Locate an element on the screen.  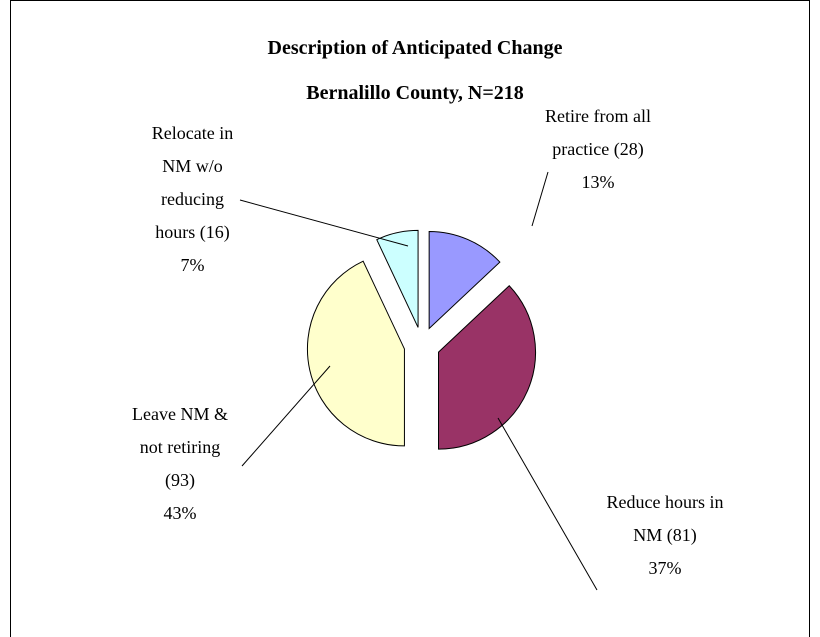
slice-label: Retire from all practice (28) 13% is located at coordinates (598, 149).